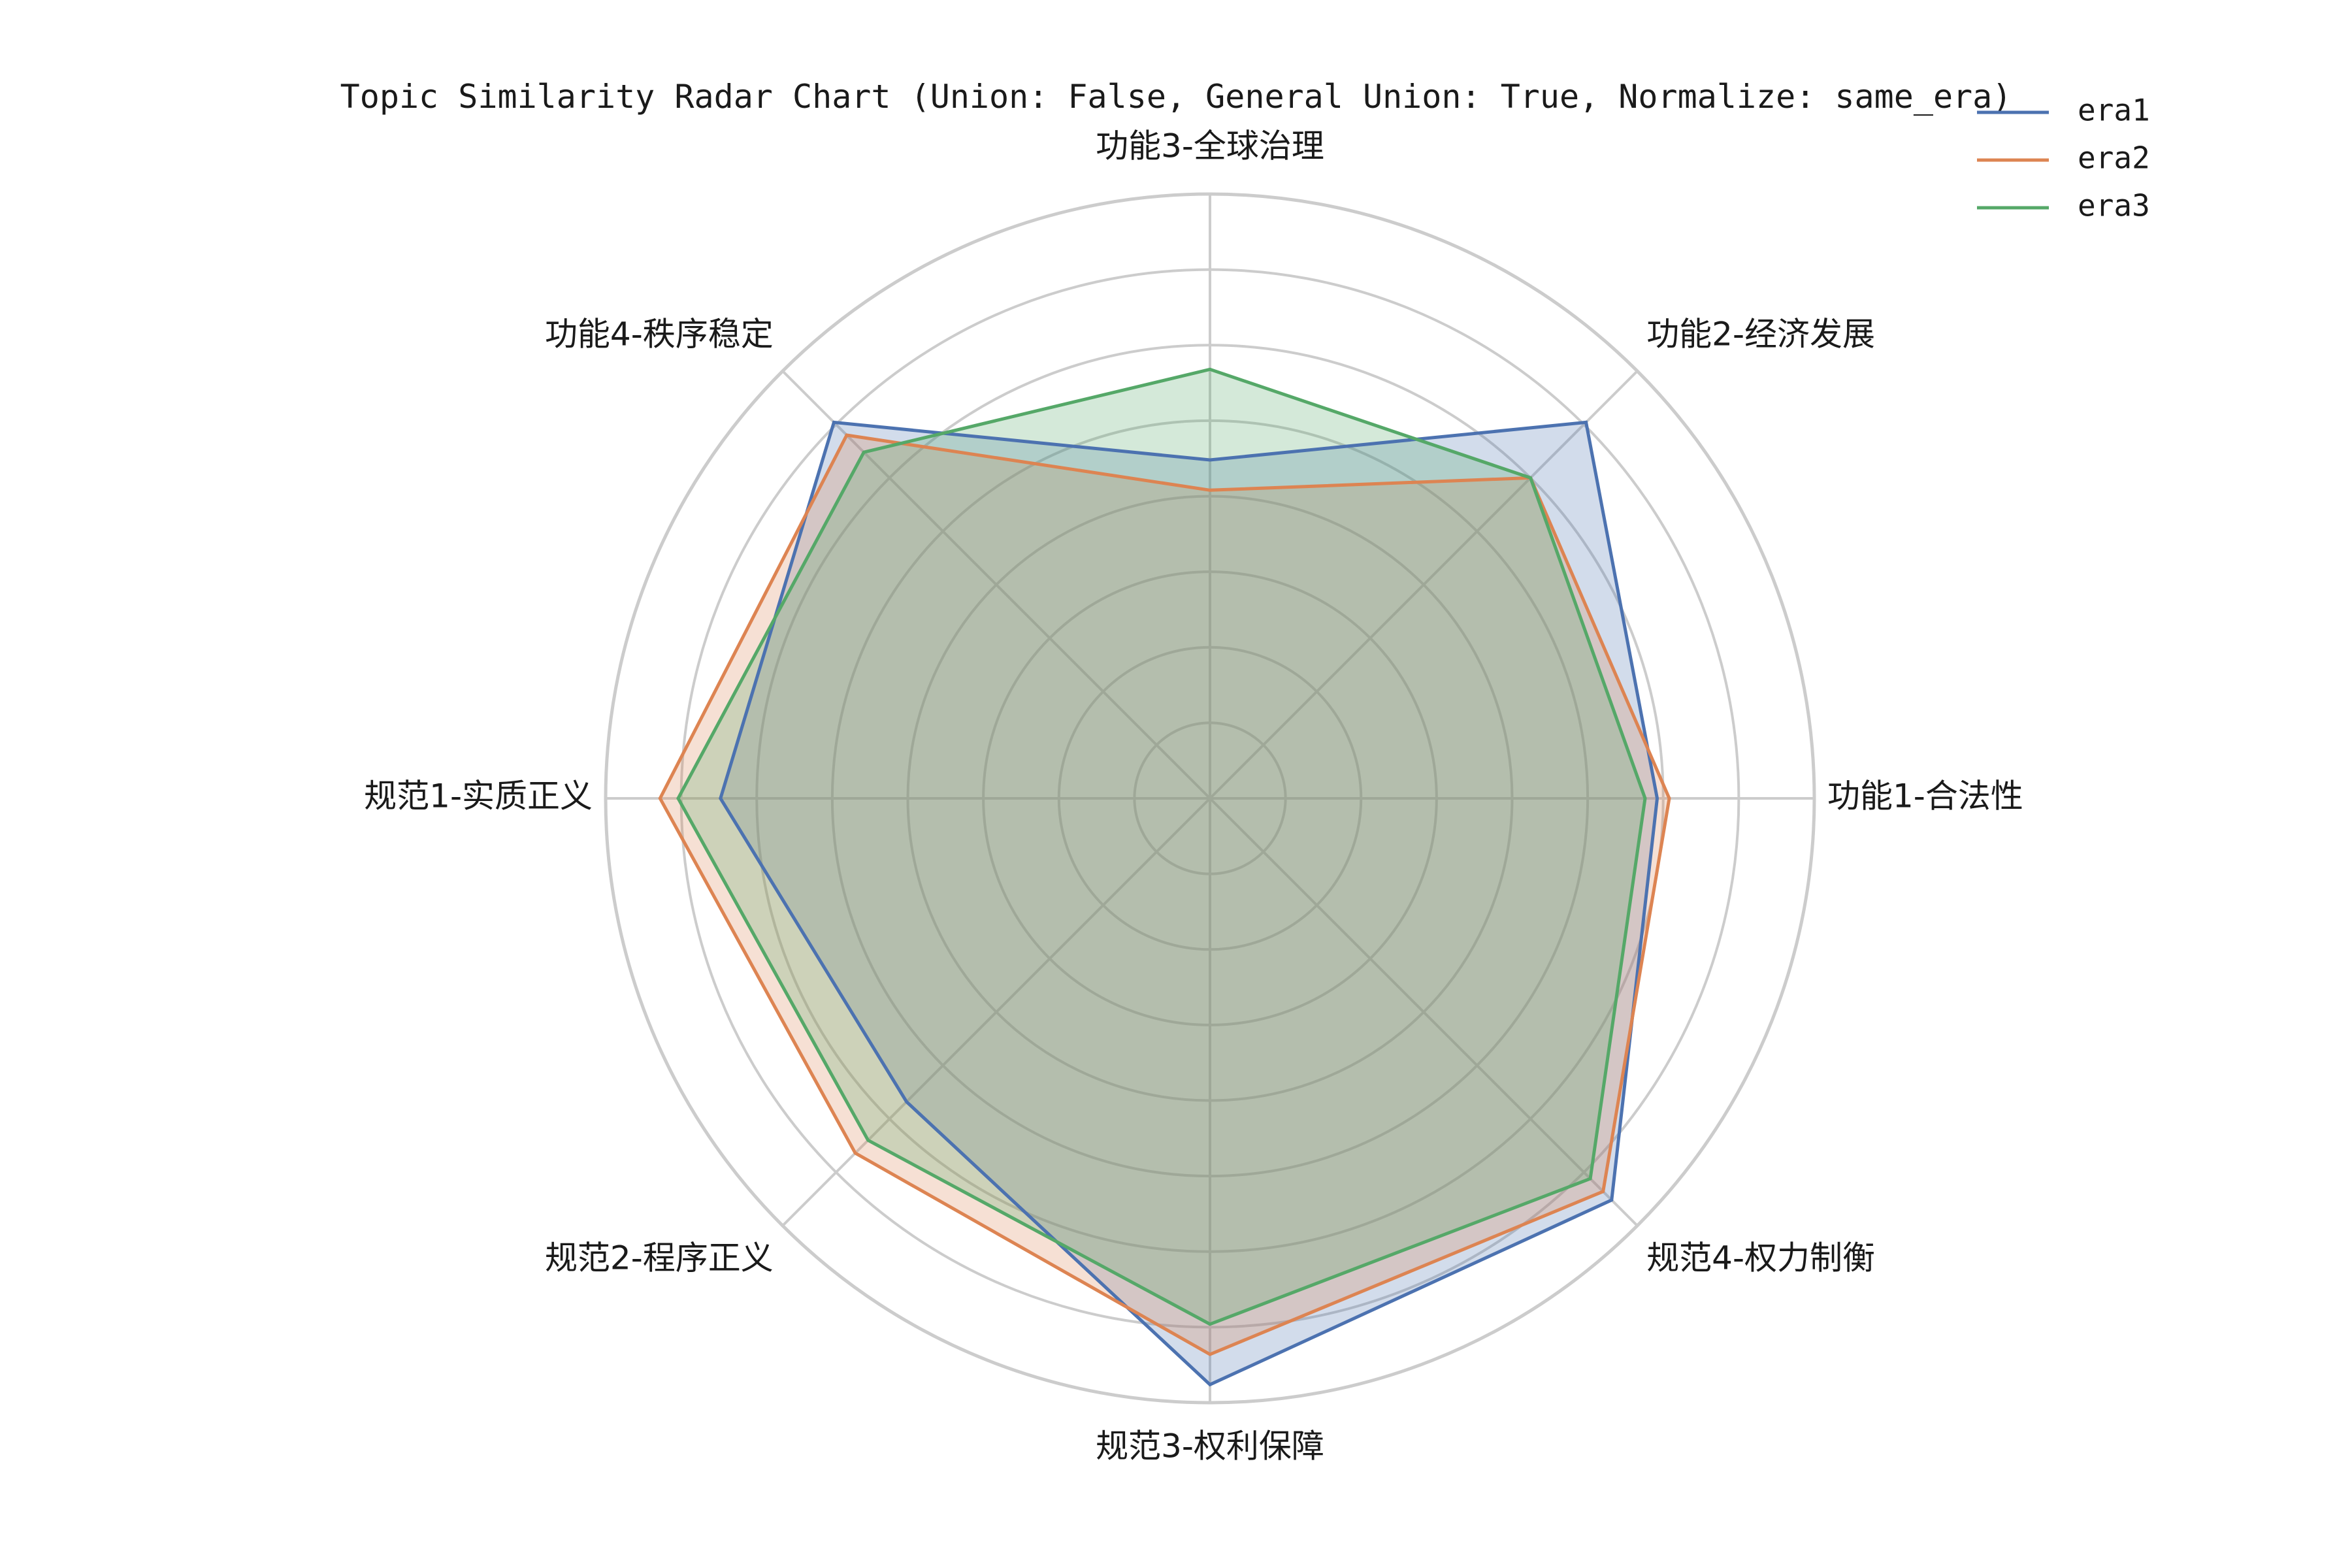 This screenshot has height=1568, width=2352. What do you see at coordinates (2114, 205) in the screenshot?
I see `legend-label-era3: era3` at bounding box center [2114, 205].